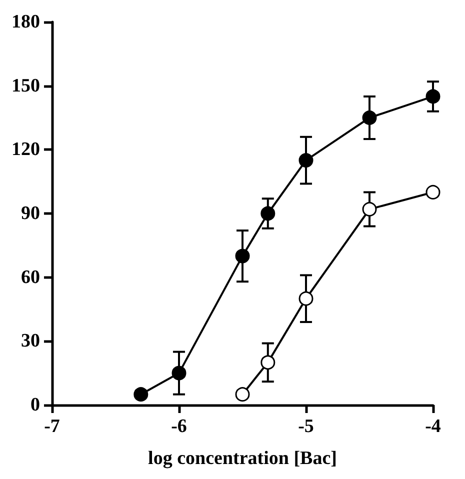 The height and width of the screenshot is (479, 465). Describe the element at coordinates (433, 426) in the screenshot. I see `x-tick-label: -4` at that location.